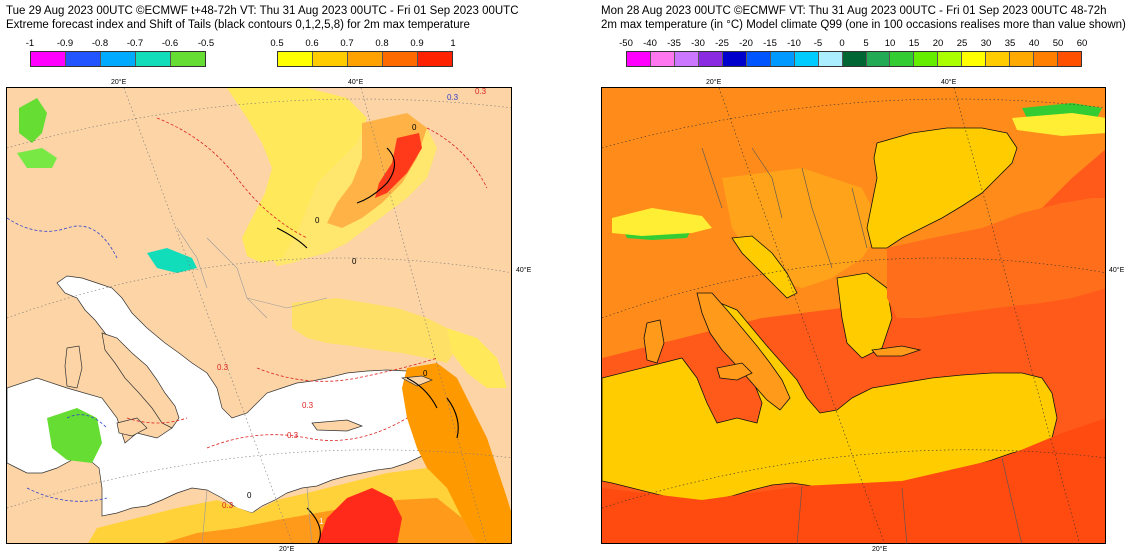 Image resolution: width=1130 pixels, height=558 pixels. I want to click on meridian-20e, so click(208, 315).